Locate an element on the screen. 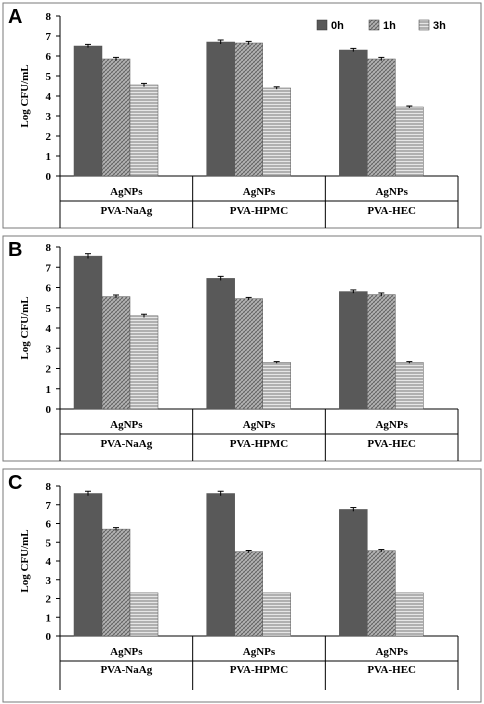  panel-label: A is located at coordinates (15, 17).